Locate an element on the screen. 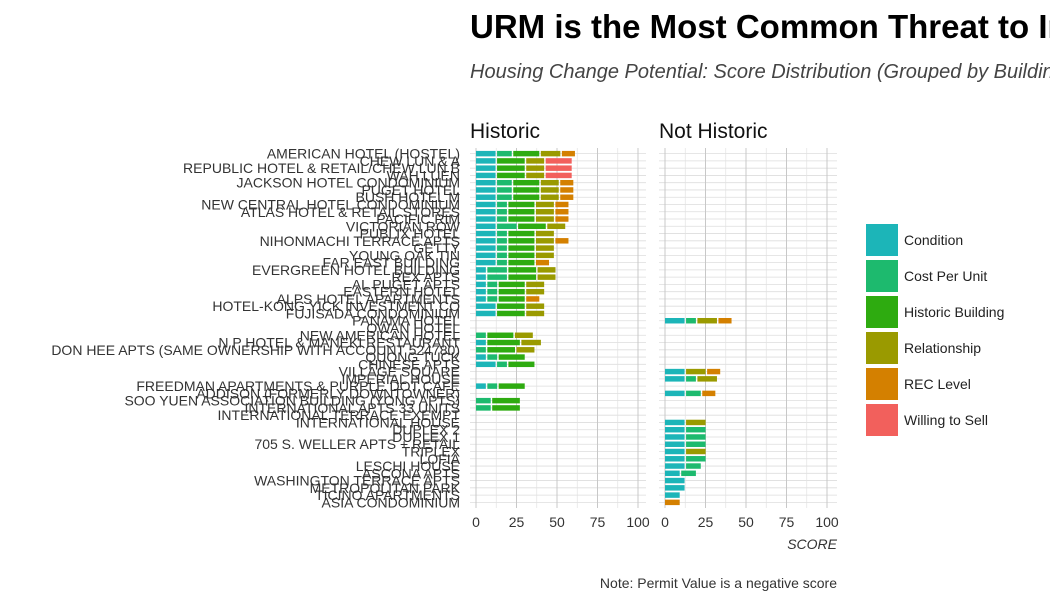  y-label-pacific-rim: PACIFIC RIM is located at coordinates (418, 219).